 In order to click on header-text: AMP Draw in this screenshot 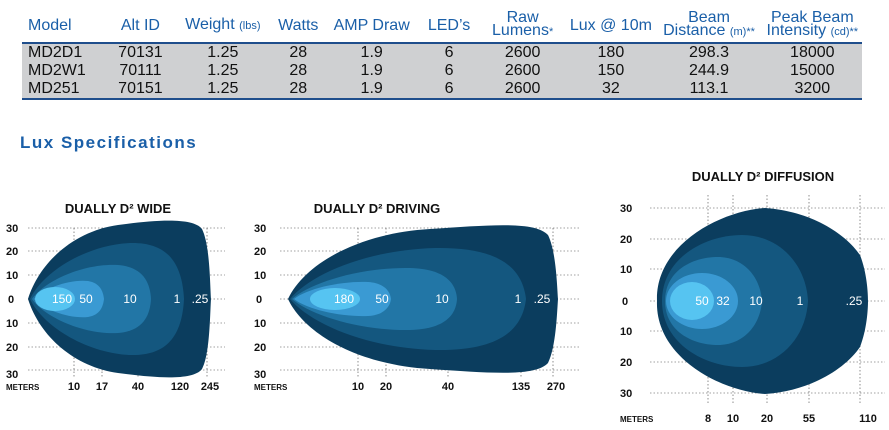, I will do `click(371, 25)`.